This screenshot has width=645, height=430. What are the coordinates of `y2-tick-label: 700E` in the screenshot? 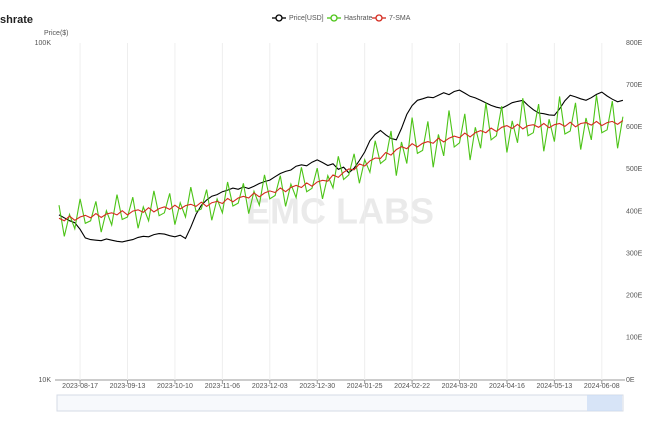 It's located at (634, 85).